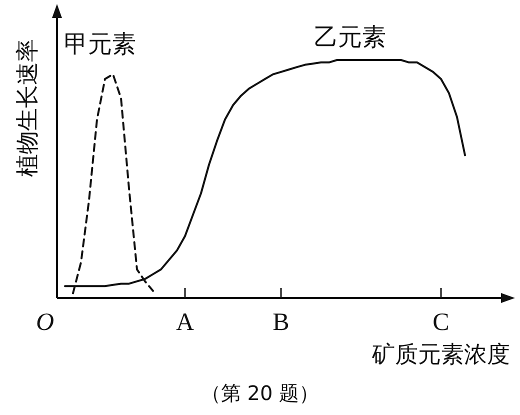 The height and width of the screenshot is (415, 520). What do you see at coordinates (260, 393) in the screenshot?
I see `text: （第 20 题）` at bounding box center [260, 393].